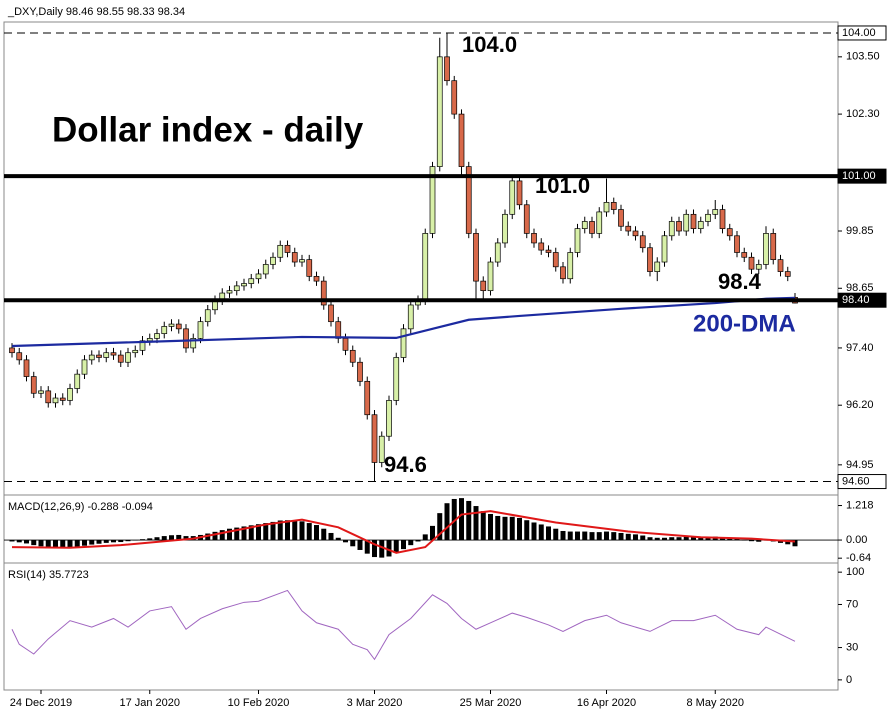 The height and width of the screenshot is (717, 896). What do you see at coordinates (80, 507) in the screenshot?
I see `macd-label: MACD(12,26,9) -0.288 -0.094` at bounding box center [80, 507].